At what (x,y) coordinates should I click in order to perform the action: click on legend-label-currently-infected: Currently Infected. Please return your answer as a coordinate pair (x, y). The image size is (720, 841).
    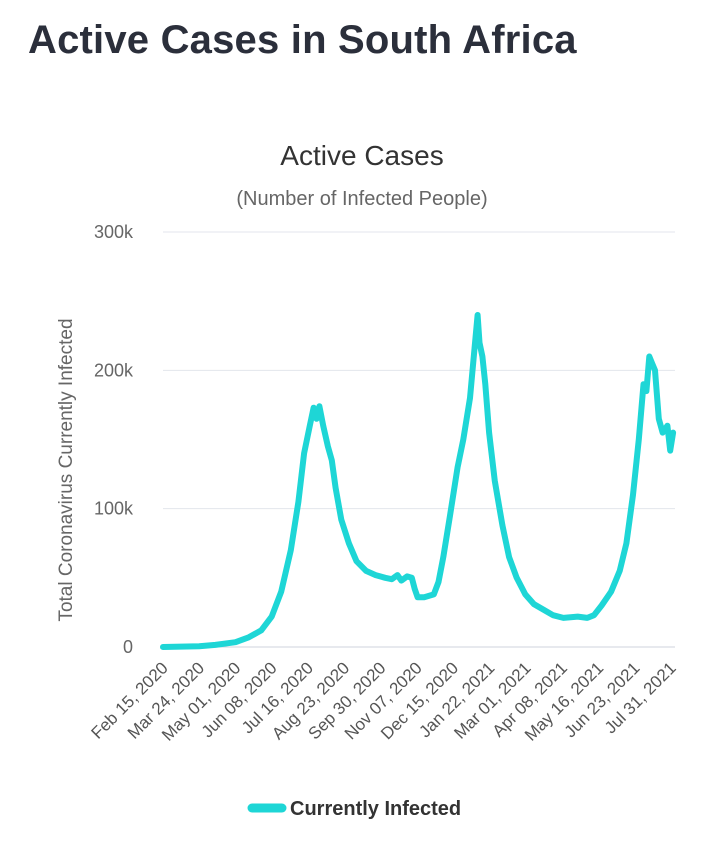
    Looking at the image, I should click on (375, 809).